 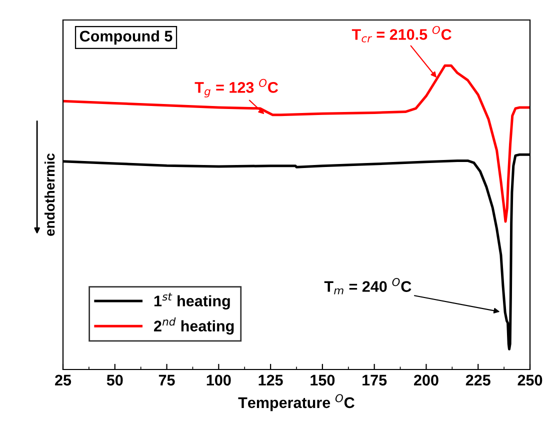 What do you see at coordinates (270, 380) in the screenshot?
I see `x-tick-label: 125` at bounding box center [270, 380].